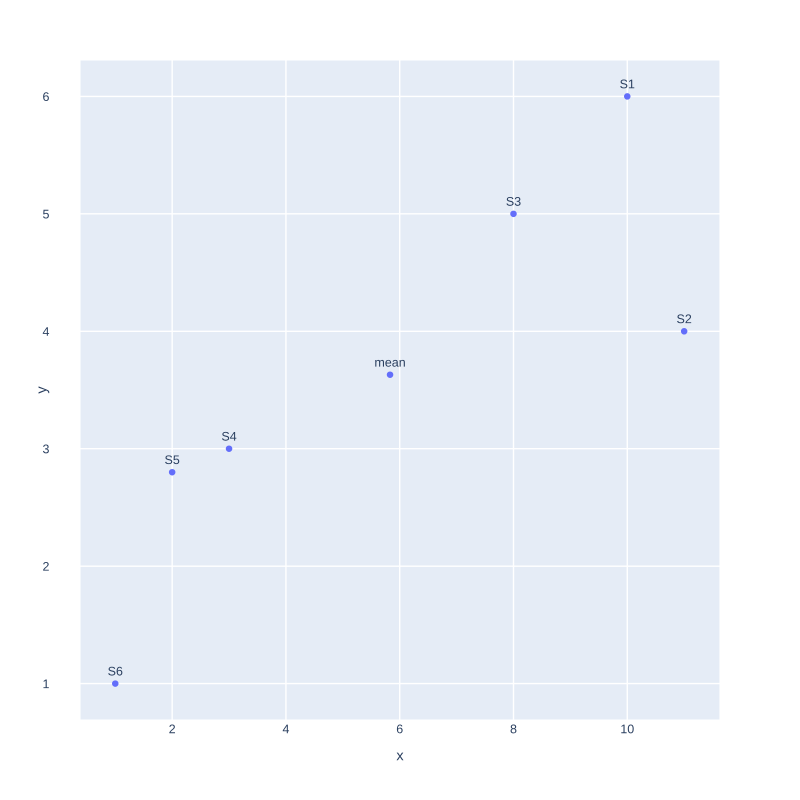  Describe the element at coordinates (46, 566) in the screenshot. I see `y-tick-label: 2` at that location.